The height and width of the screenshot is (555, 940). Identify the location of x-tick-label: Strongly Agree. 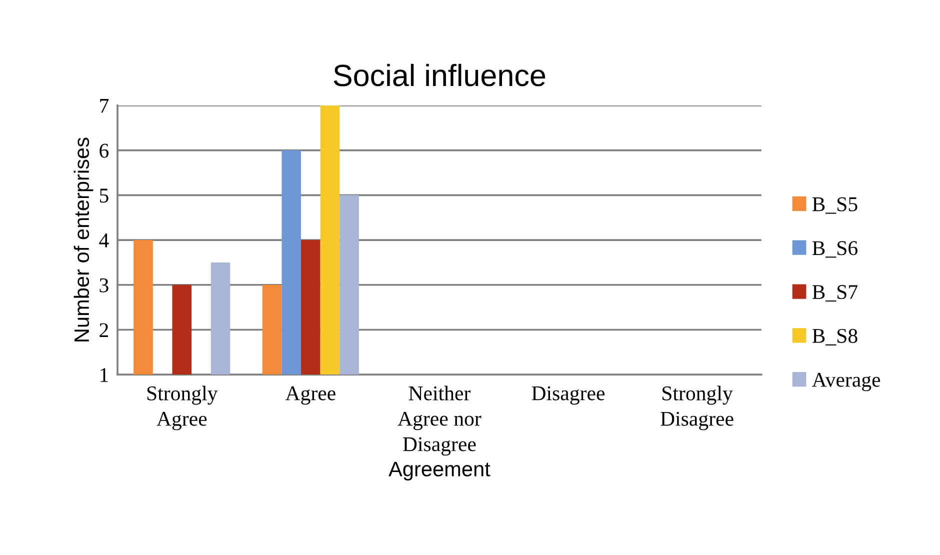
(182, 408).